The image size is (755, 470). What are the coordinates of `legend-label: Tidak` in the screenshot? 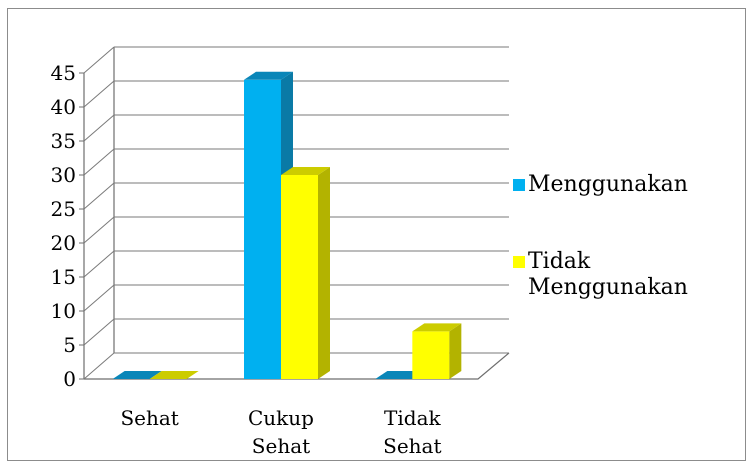 It's located at (559, 261).